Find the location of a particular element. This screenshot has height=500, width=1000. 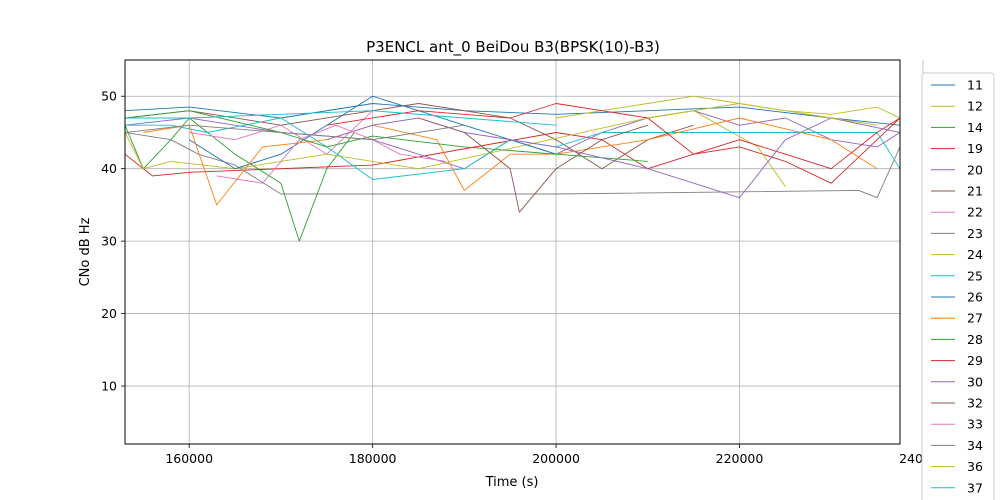

y-axis-title: CNo dB Hz is located at coordinates (85, 251).